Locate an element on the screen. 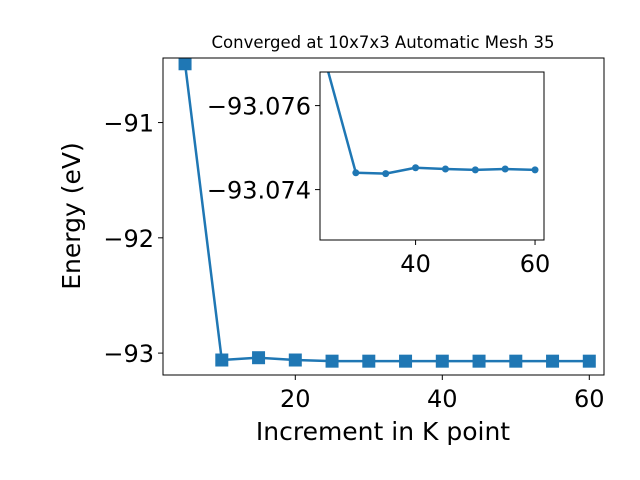  main-x-tick-label: 60 is located at coordinates (589, 399).